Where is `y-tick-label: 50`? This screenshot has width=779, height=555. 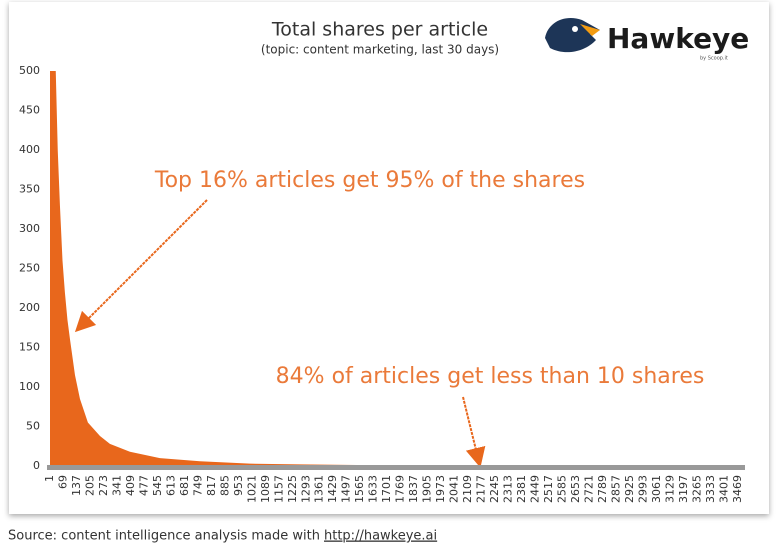
y-tick-label: 50 is located at coordinates (33, 426).